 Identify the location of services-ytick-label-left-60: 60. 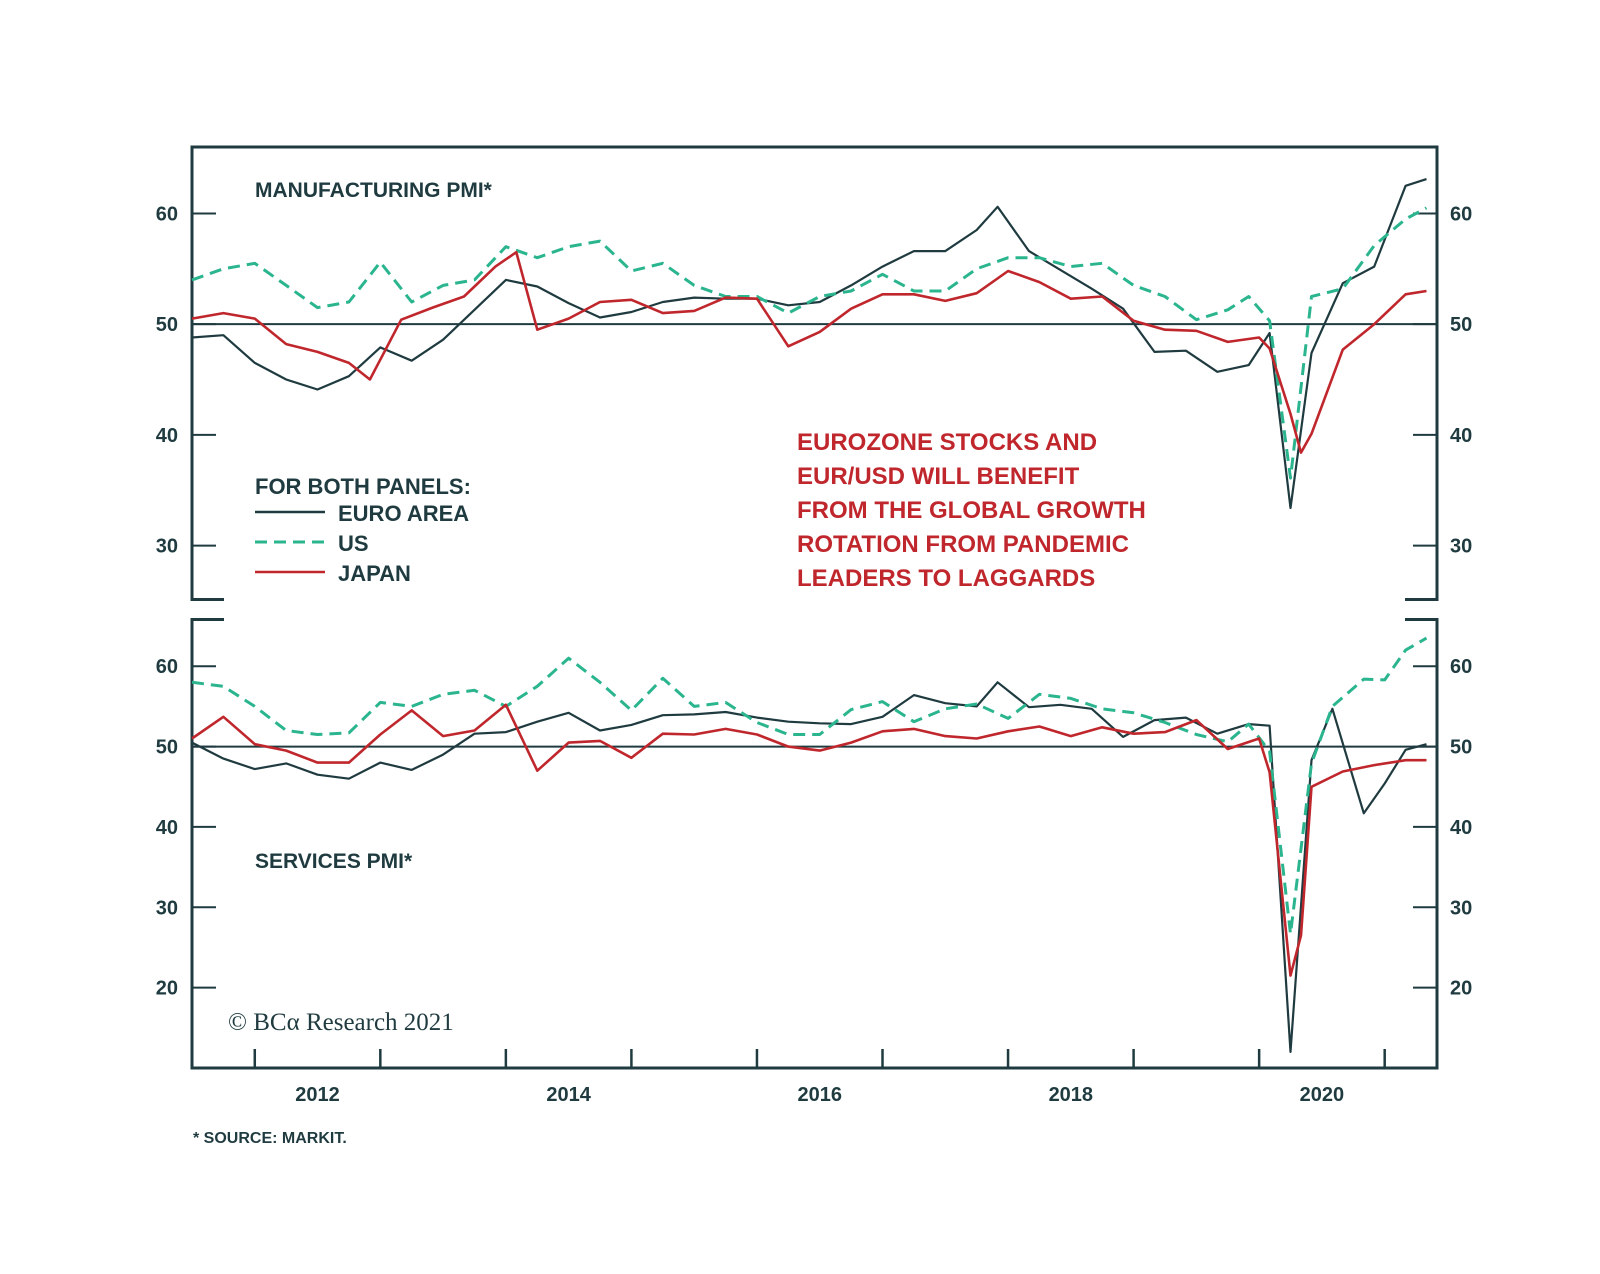
(167, 667).